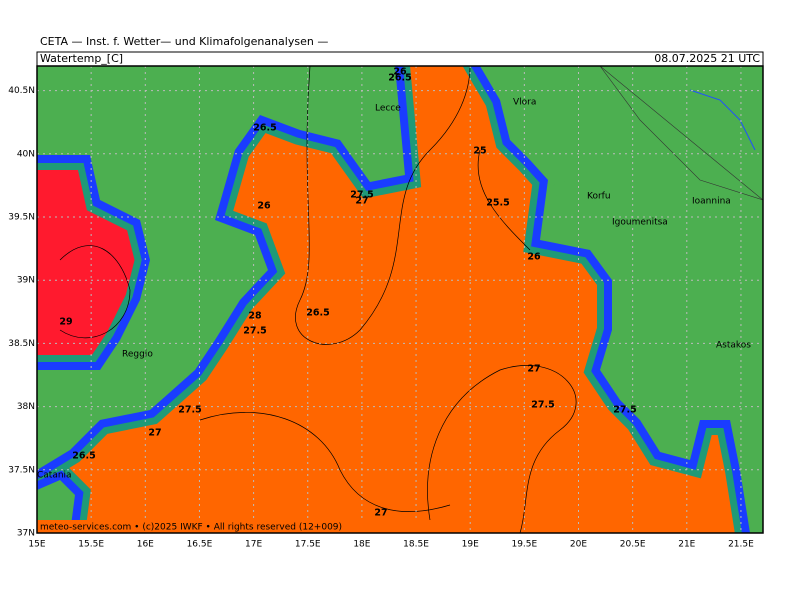 The width and height of the screenshot is (800, 604). I want to click on lon-label: 19.5E, so click(524, 545).